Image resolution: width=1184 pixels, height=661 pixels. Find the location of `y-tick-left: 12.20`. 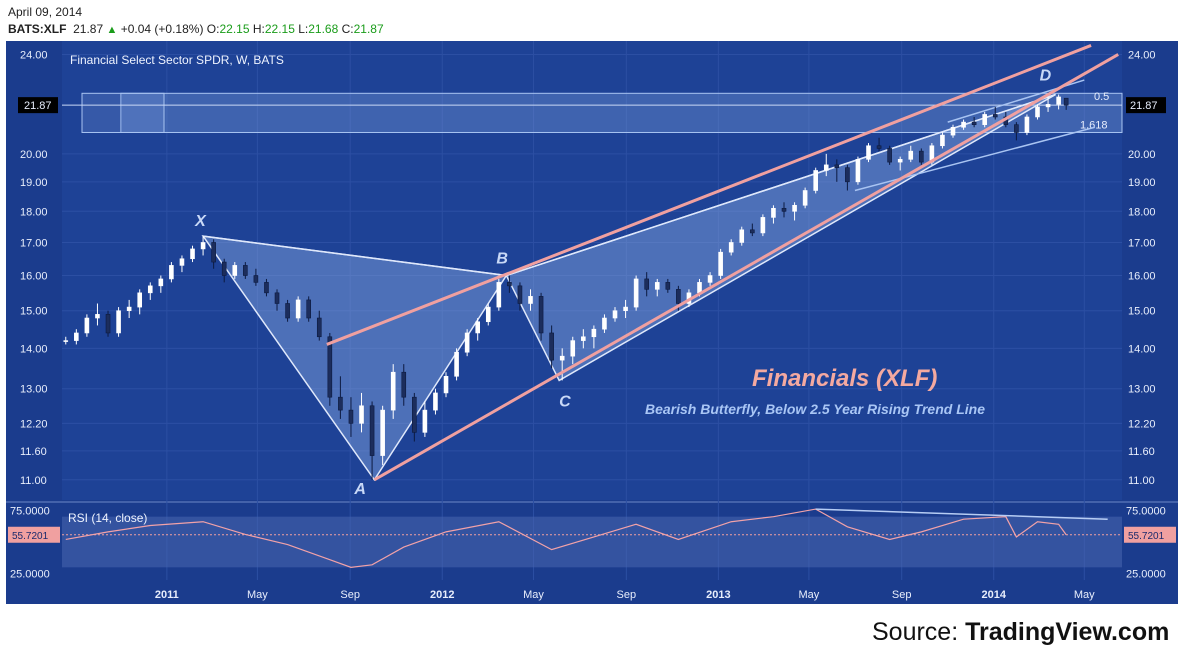

y-tick-left: 12.20 is located at coordinates (34, 424).